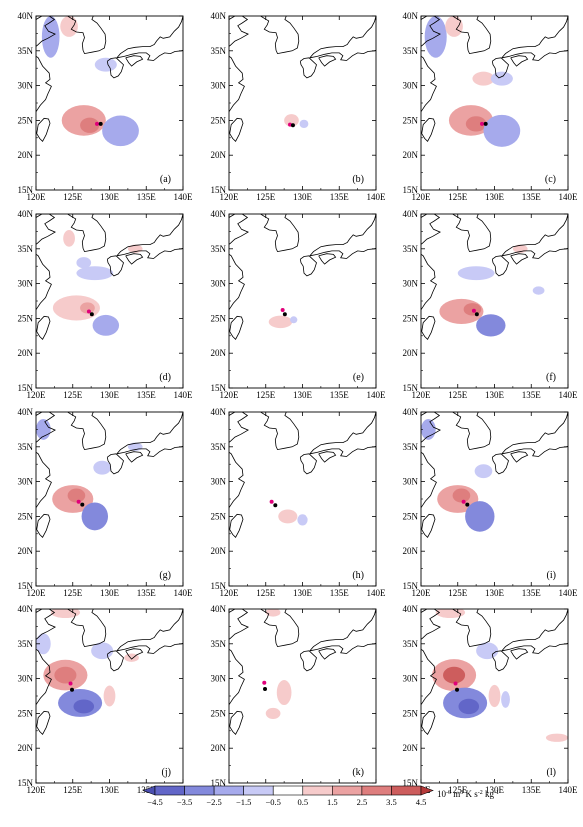  Describe the element at coordinates (391, 802) in the screenshot. I see `colorbar-tick-label: 3.5` at that location.